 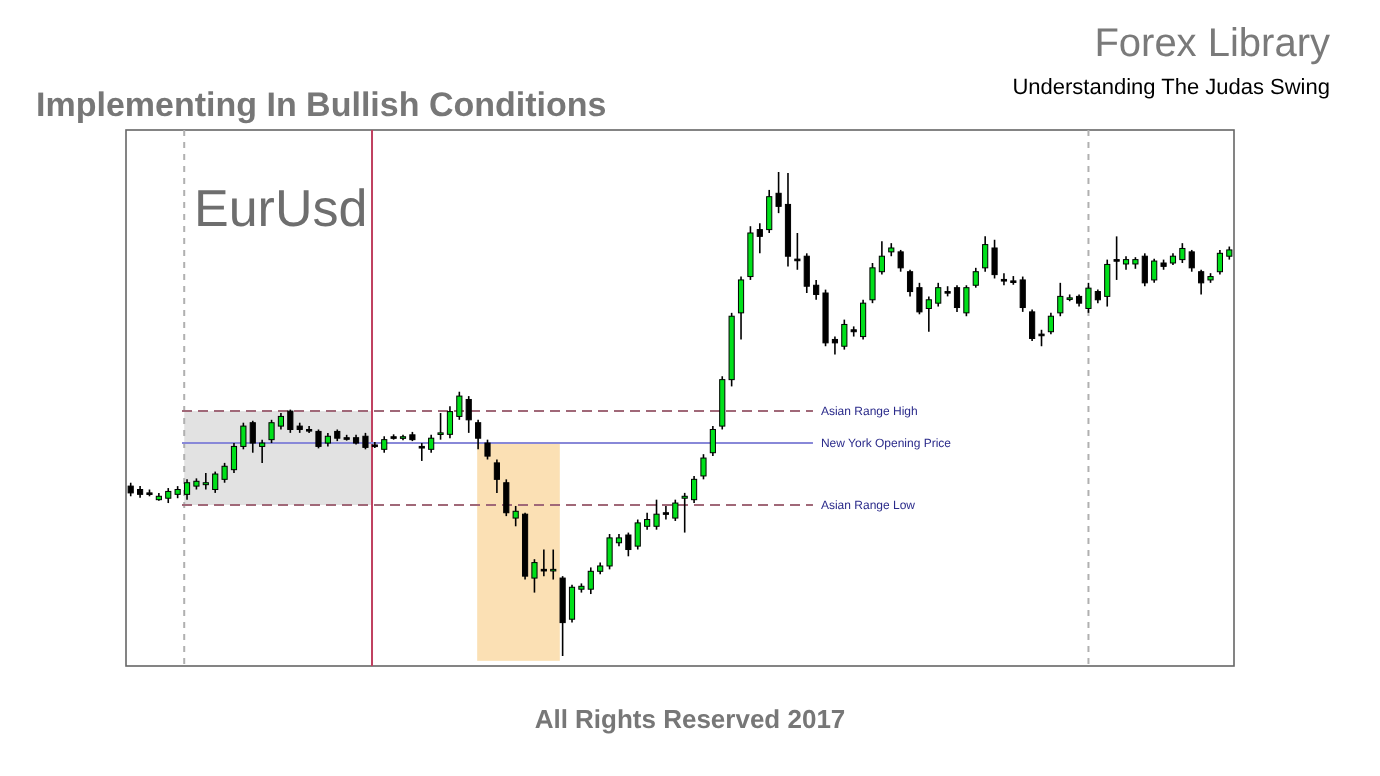 I want to click on text: Forex Library, so click(x=1212, y=44).